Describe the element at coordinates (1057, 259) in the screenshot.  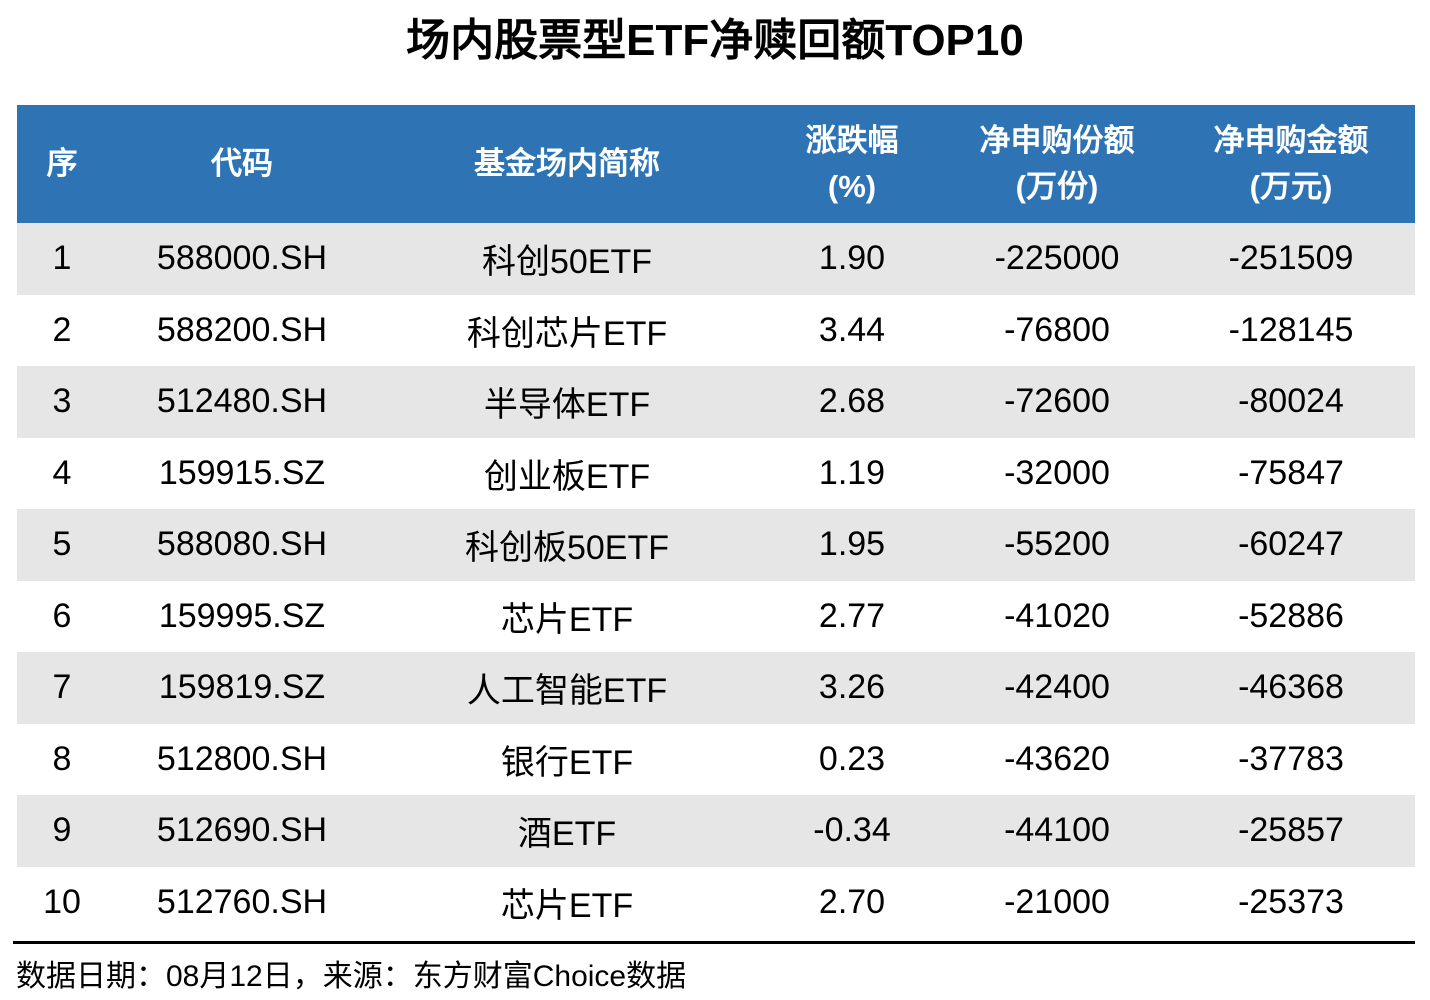
I see `cell-net-subscription-shares: -225000` at that location.